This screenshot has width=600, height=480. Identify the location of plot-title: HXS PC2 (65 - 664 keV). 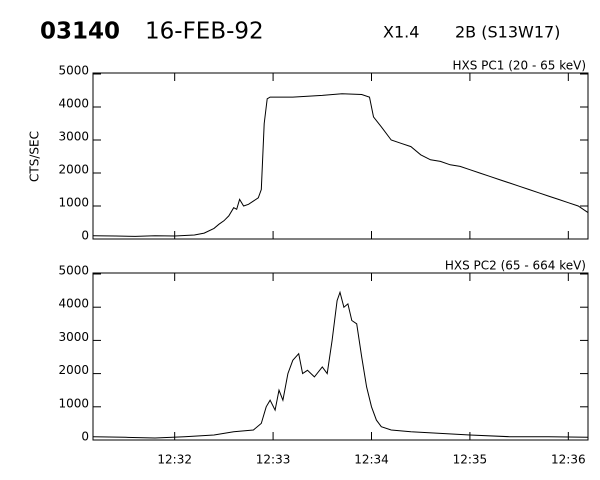
(515, 266).